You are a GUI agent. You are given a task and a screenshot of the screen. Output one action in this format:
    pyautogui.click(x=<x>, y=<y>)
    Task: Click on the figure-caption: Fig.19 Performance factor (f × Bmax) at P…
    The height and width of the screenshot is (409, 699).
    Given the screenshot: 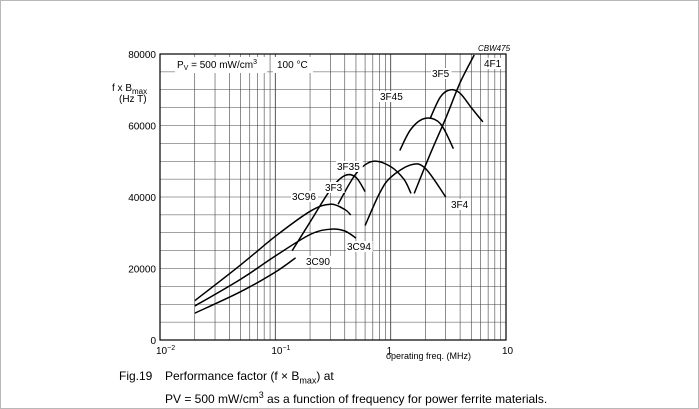 What is the action you would take?
    pyautogui.click(x=333, y=388)
    